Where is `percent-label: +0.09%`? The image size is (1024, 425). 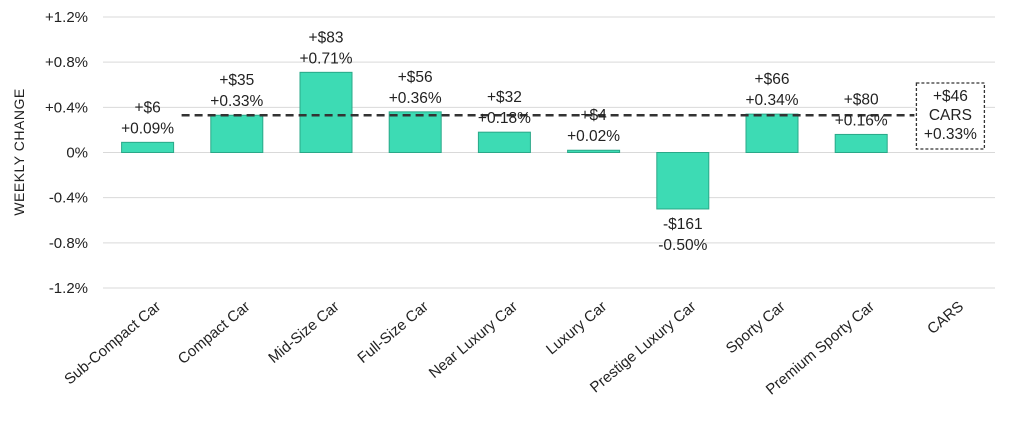
percent-label: +0.09% is located at coordinates (147, 128).